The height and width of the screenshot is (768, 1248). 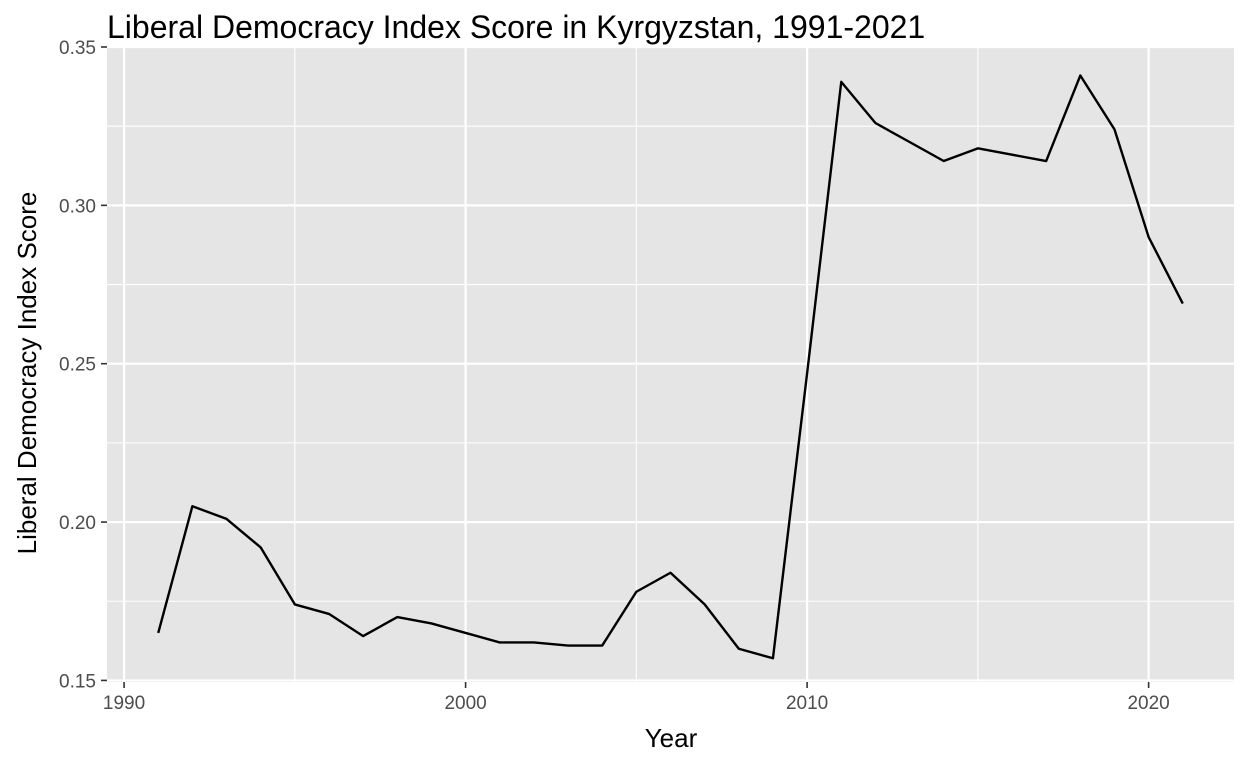 What do you see at coordinates (1148, 703) in the screenshot?
I see `x-tick-label: 2020` at bounding box center [1148, 703].